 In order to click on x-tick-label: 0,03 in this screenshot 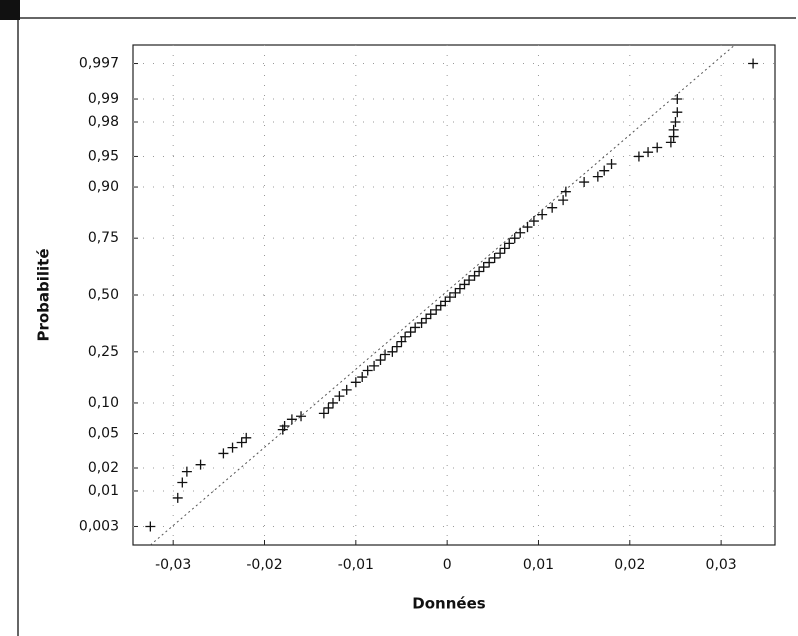, I will do `click(721, 565)`.